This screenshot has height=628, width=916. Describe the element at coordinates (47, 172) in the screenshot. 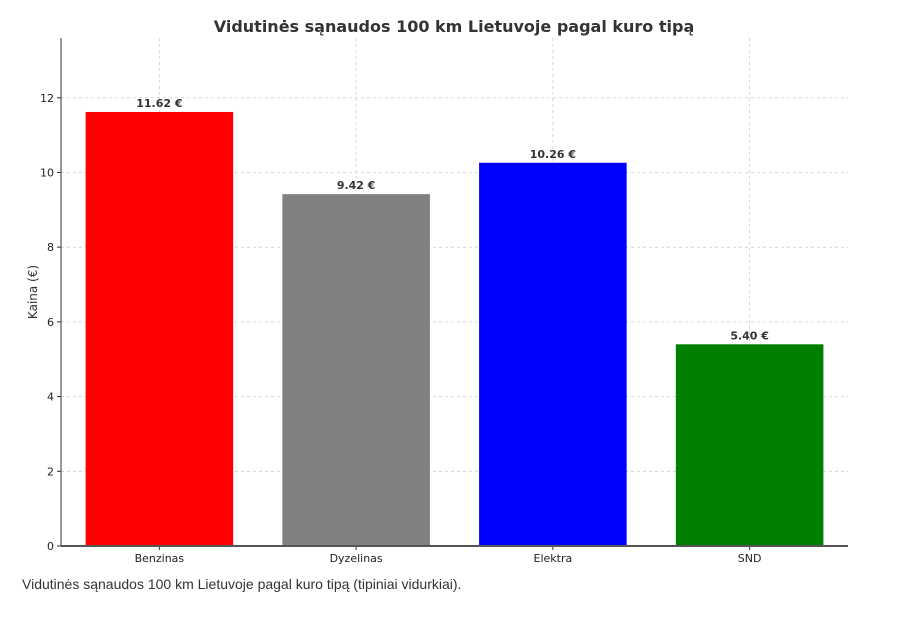

I see `y-tick-label: 10` at that location.